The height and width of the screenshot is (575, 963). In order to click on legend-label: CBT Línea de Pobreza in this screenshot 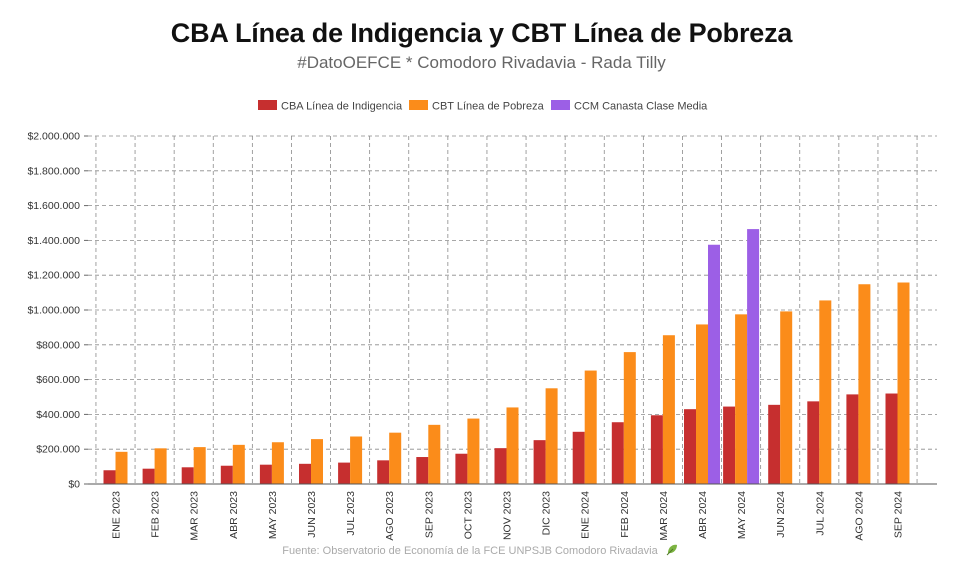, I will do `click(488, 107)`.